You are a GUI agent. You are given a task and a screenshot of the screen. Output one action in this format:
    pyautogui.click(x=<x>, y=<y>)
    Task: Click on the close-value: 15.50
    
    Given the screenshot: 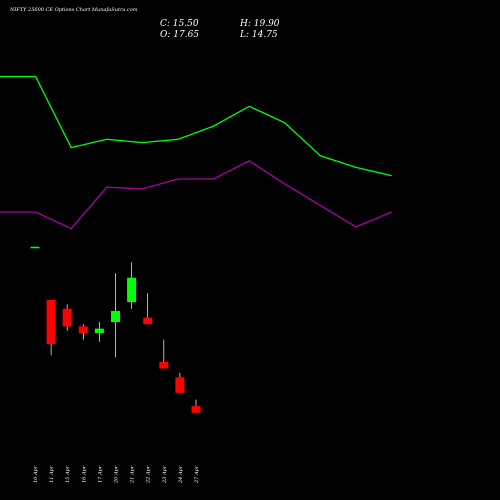 What is the action you would take?
    pyautogui.click(x=186, y=24)
    